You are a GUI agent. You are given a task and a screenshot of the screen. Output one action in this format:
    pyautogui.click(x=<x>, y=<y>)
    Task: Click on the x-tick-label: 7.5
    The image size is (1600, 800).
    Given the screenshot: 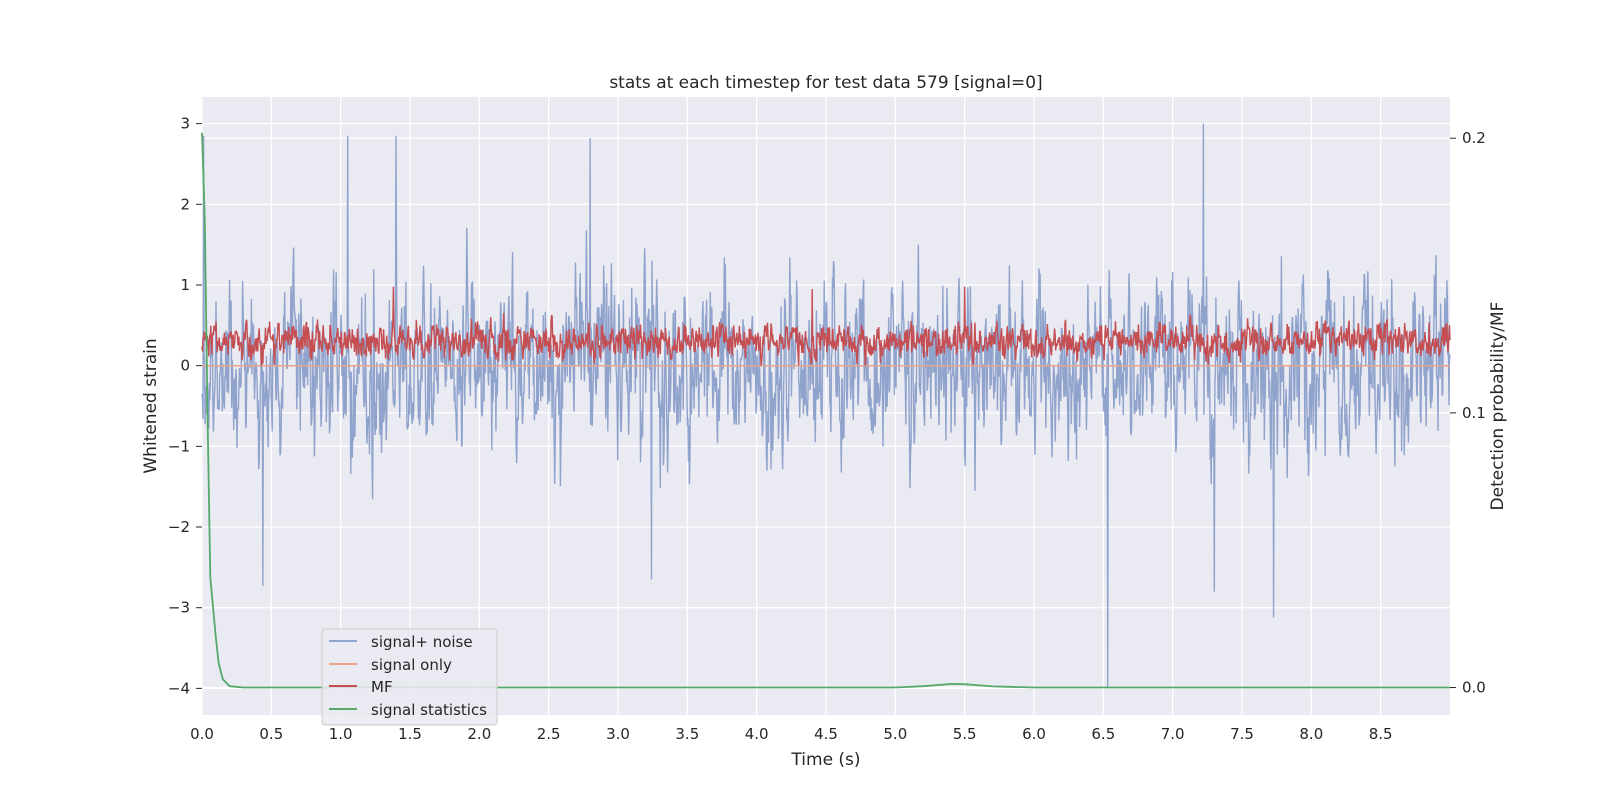 What is the action you would take?
    pyautogui.click(x=1242, y=734)
    